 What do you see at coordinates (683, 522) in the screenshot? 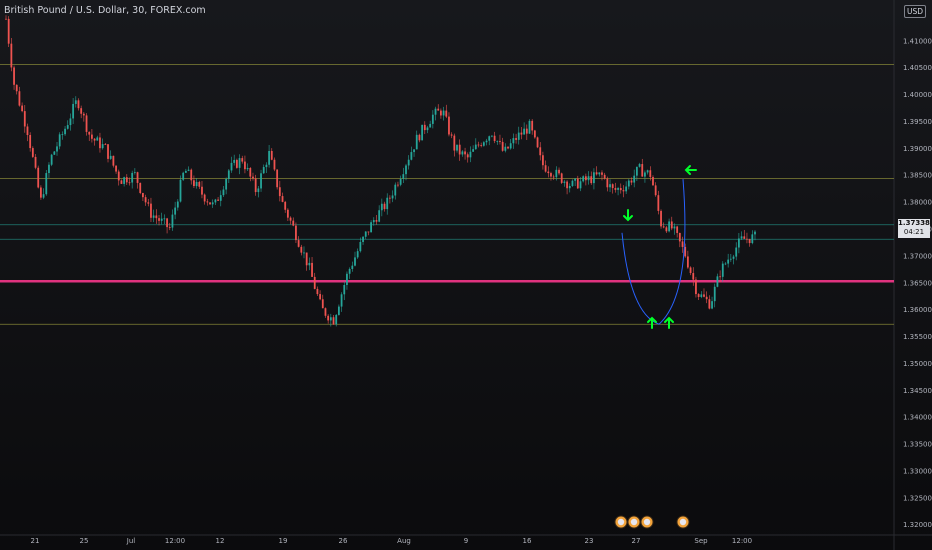
I see `economic-event-flag-icon` at bounding box center [683, 522].